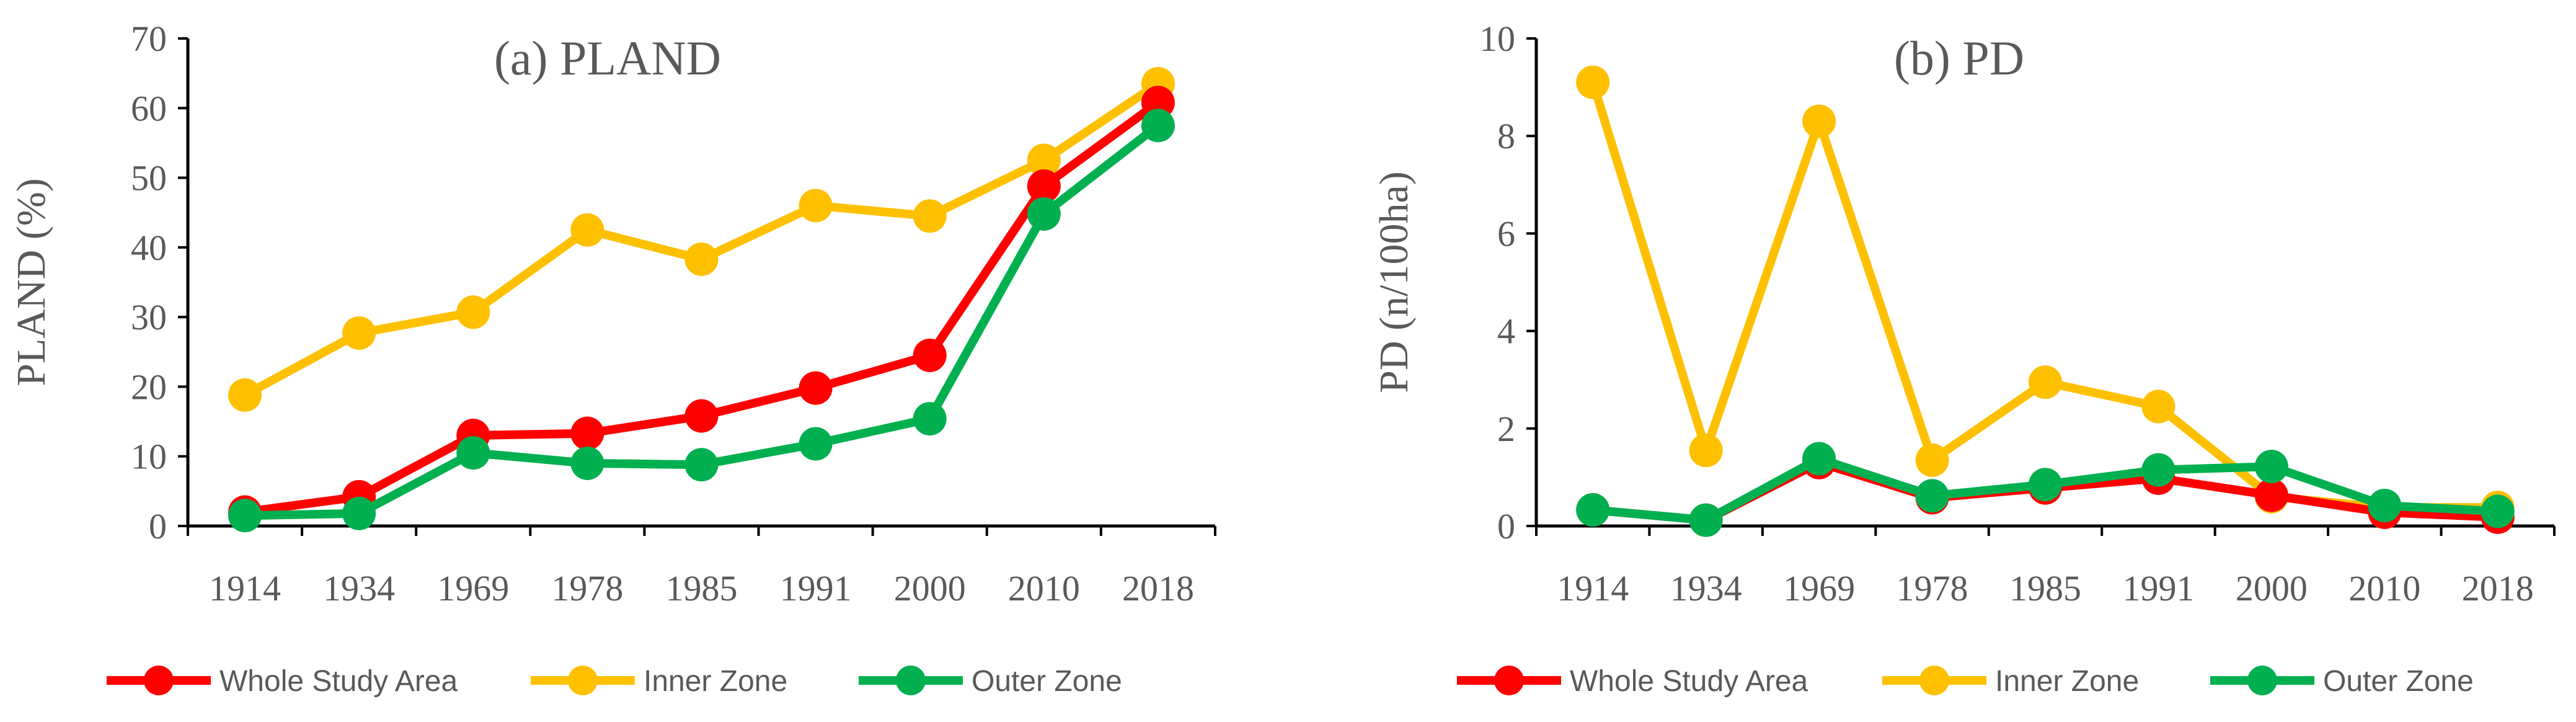  I want to click on legend-marker-outer-zone-a, so click(911, 680).